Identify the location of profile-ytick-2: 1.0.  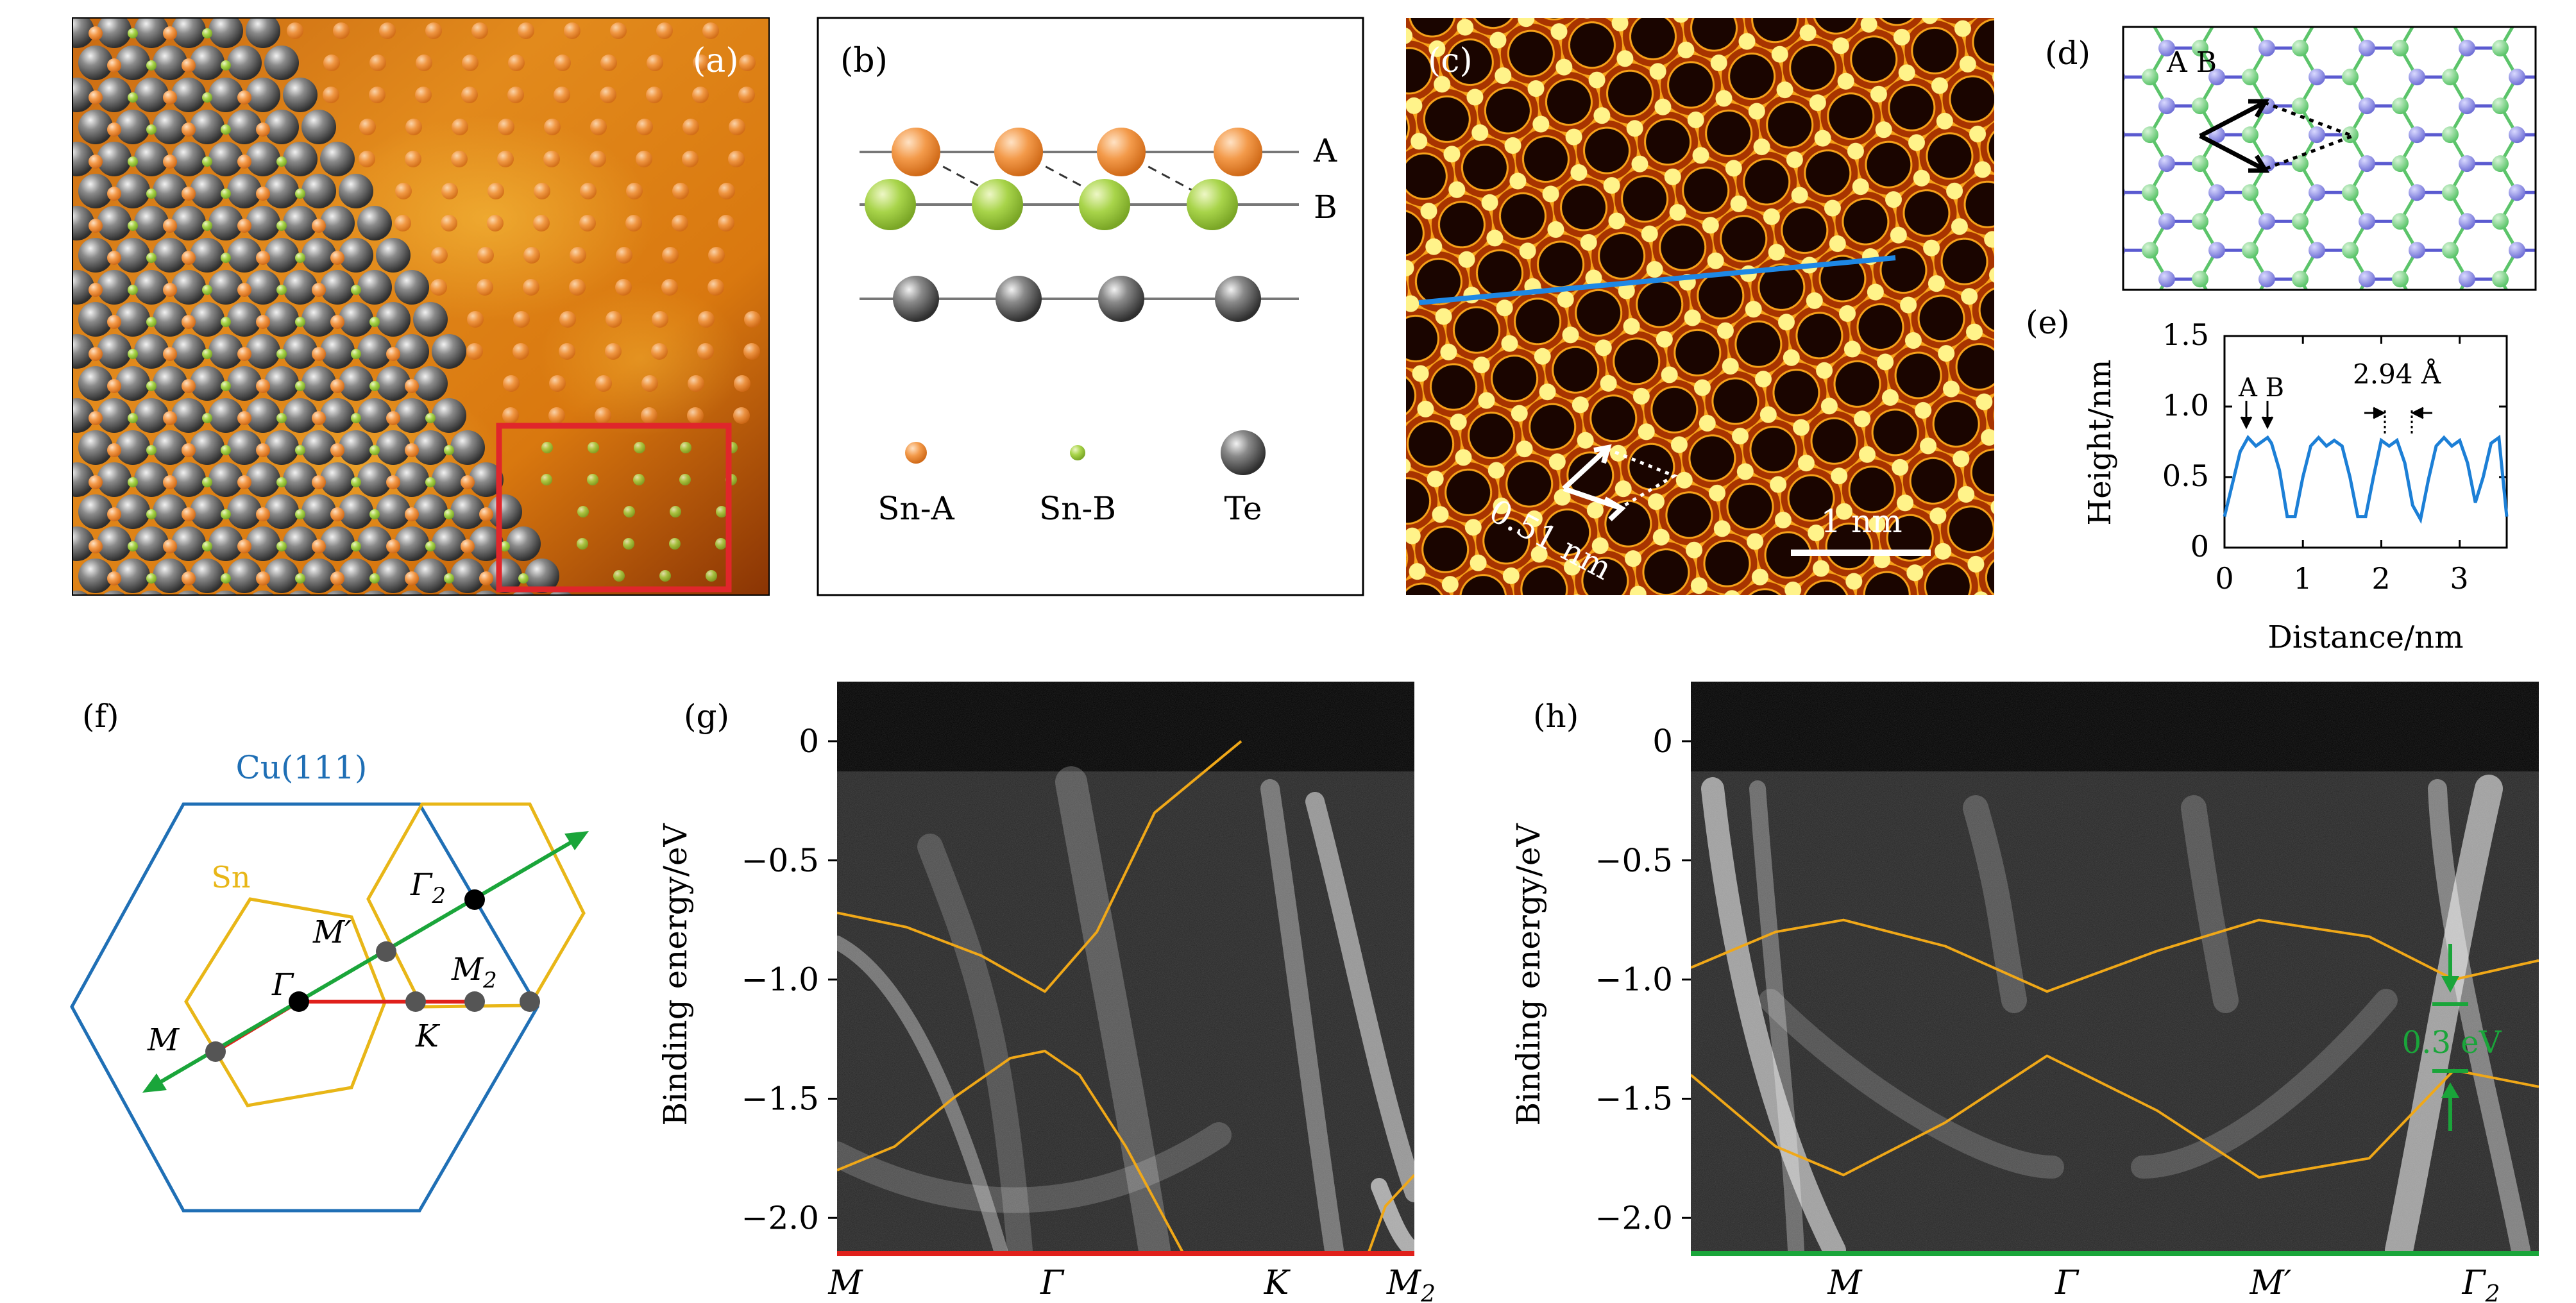
(2185, 405).